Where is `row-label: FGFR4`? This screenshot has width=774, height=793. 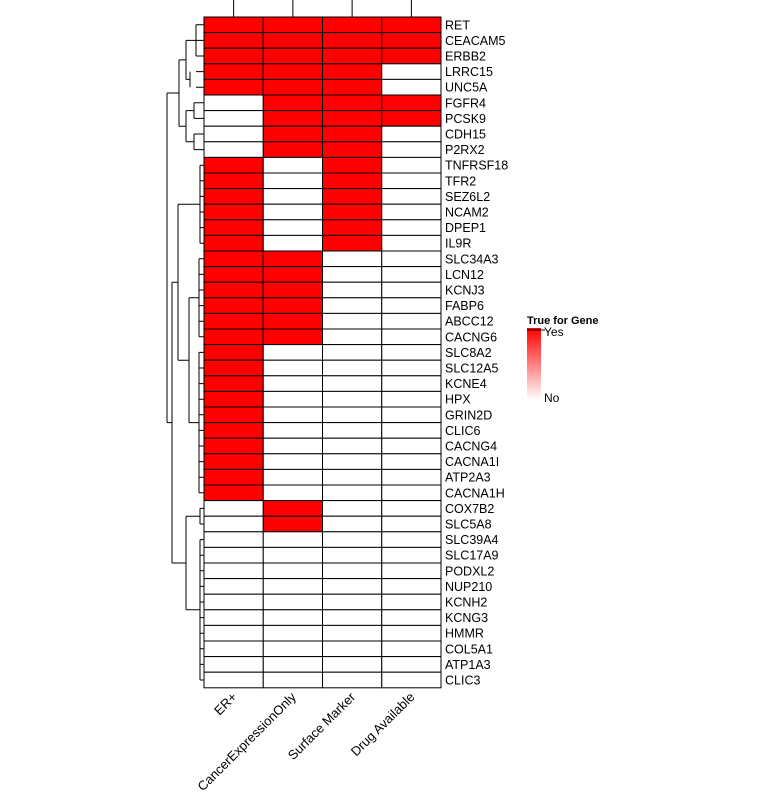 row-label: FGFR4 is located at coordinates (465, 103).